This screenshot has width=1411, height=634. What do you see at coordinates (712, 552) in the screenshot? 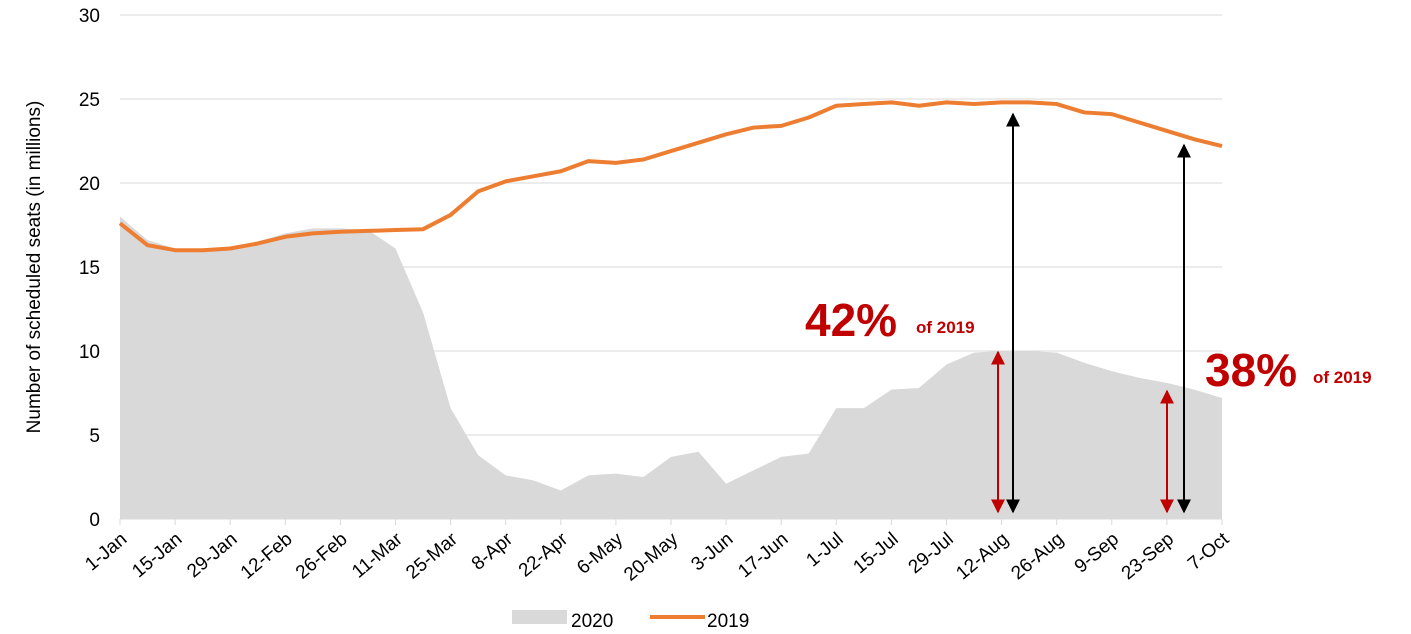
I see `x-tick-label: 3-Jun` at bounding box center [712, 552].